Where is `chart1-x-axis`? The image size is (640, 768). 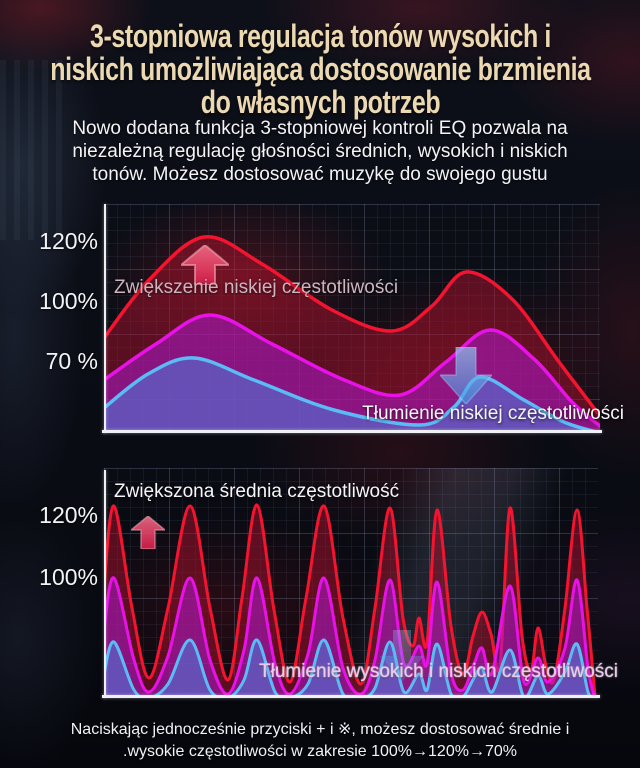 chart1-x-axis is located at coordinates (352, 431).